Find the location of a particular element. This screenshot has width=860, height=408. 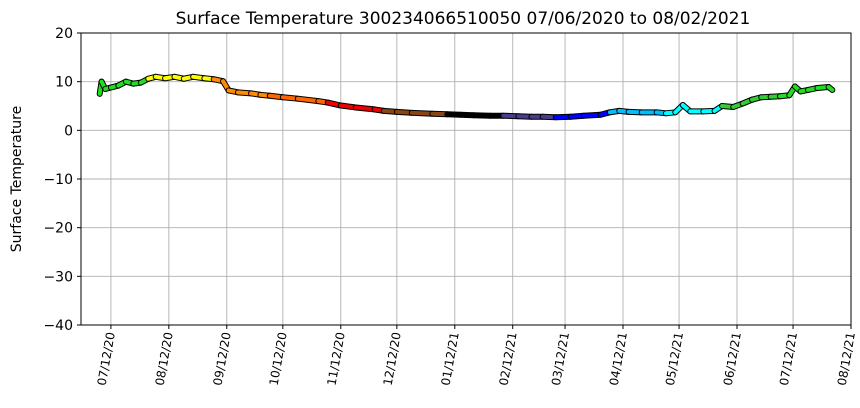

y-axis-label: Surface Temperature is located at coordinates (17, 179).